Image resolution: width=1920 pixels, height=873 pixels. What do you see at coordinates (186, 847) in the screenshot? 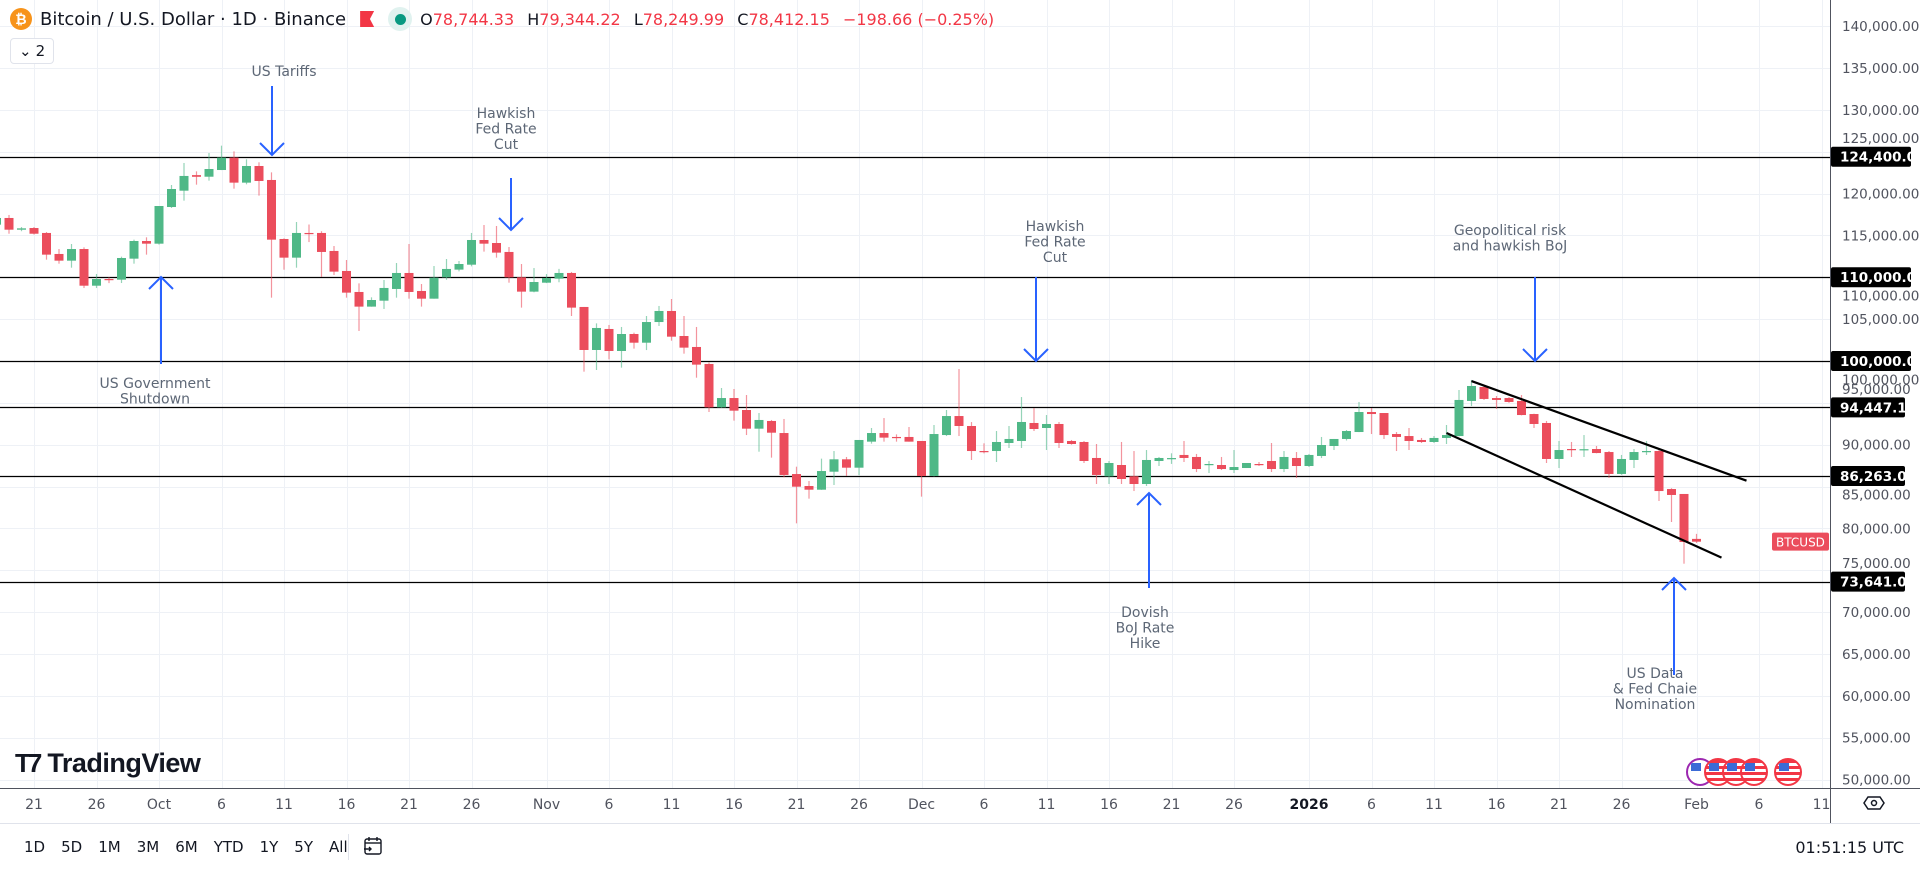
I see `range-button-6m: 6M` at bounding box center [186, 847].